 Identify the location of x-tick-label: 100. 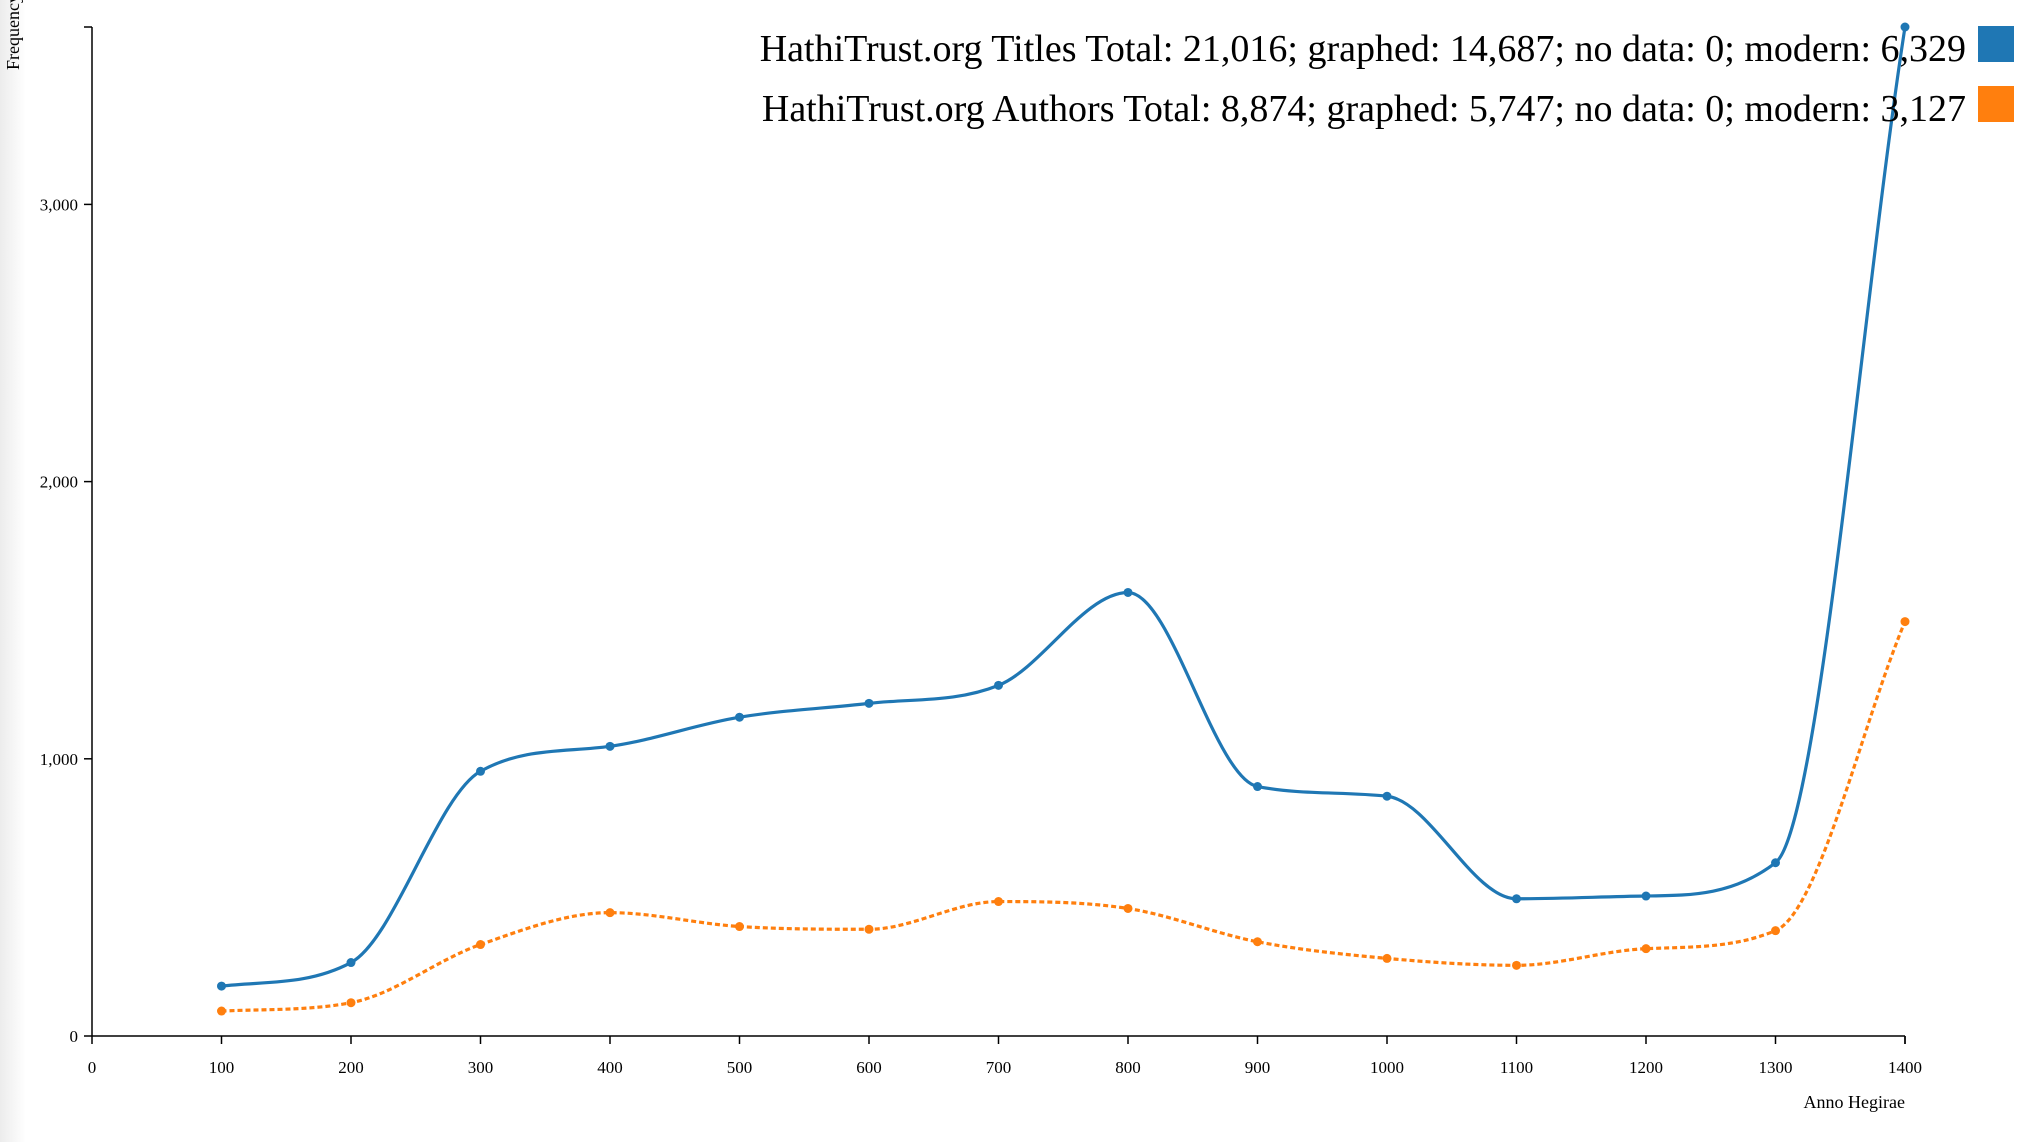
(222, 1067).